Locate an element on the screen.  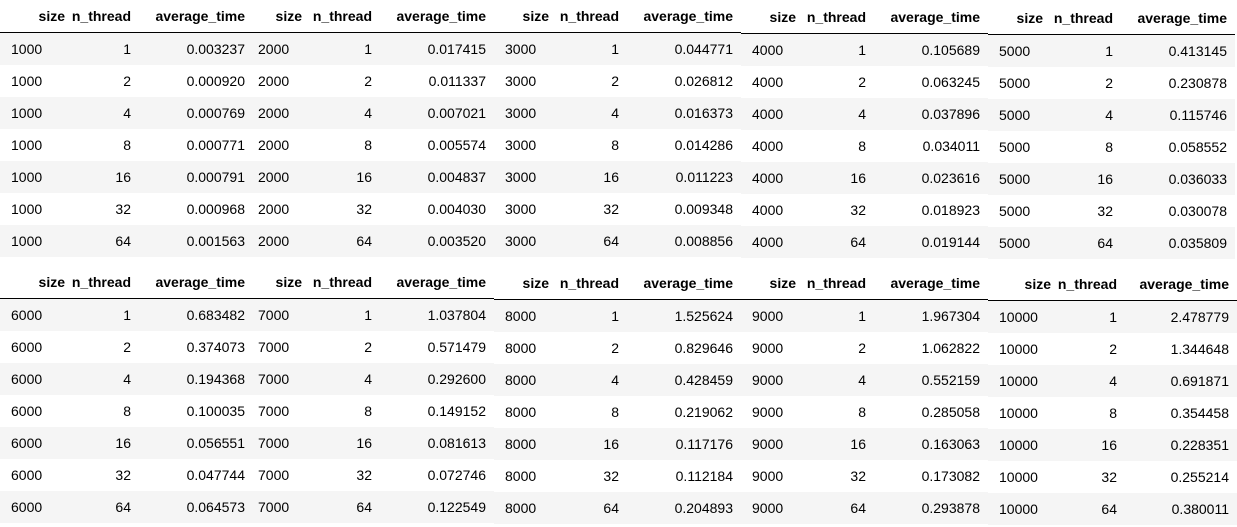
table-row: 2000 4 0.007021 is located at coordinates (370, 113).